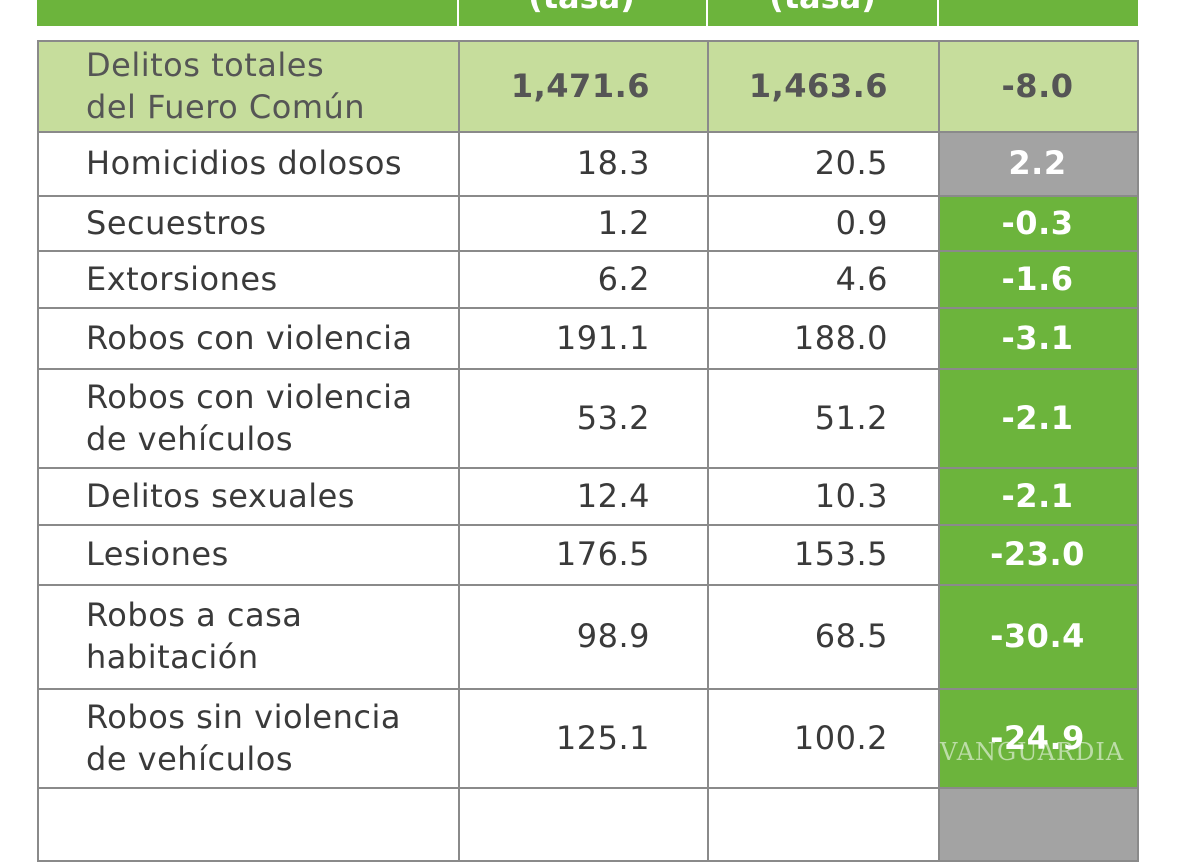  Describe the element at coordinates (851, 417) in the screenshot. I see `rate-value: 51.2` at that location.